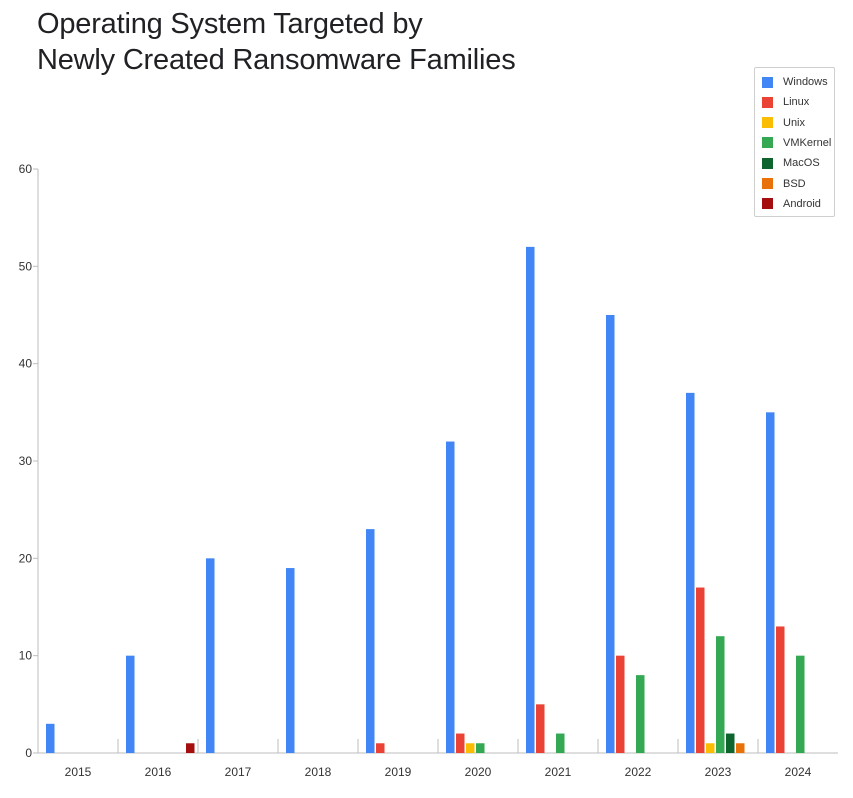  I want to click on legend-item-vmkernel: VMKernel, so click(796, 143).